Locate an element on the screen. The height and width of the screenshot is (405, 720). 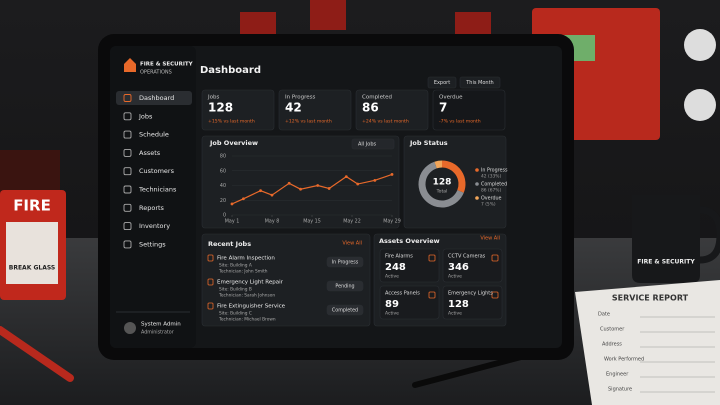
nav-item: Dashboard is located at coordinates (156, 98).